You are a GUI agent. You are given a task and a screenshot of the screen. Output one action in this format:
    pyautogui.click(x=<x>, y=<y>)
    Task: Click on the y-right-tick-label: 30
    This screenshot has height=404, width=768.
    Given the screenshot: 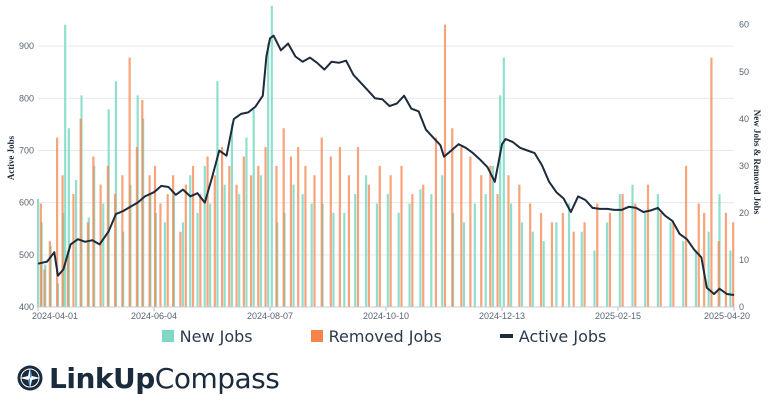 What is the action you would take?
    pyautogui.click(x=744, y=166)
    